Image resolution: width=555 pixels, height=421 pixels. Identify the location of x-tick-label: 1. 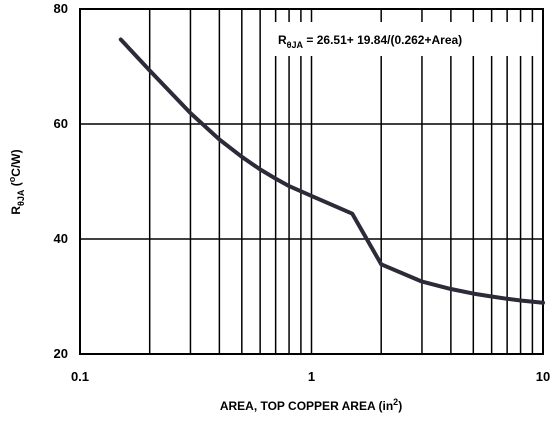
(311, 376).